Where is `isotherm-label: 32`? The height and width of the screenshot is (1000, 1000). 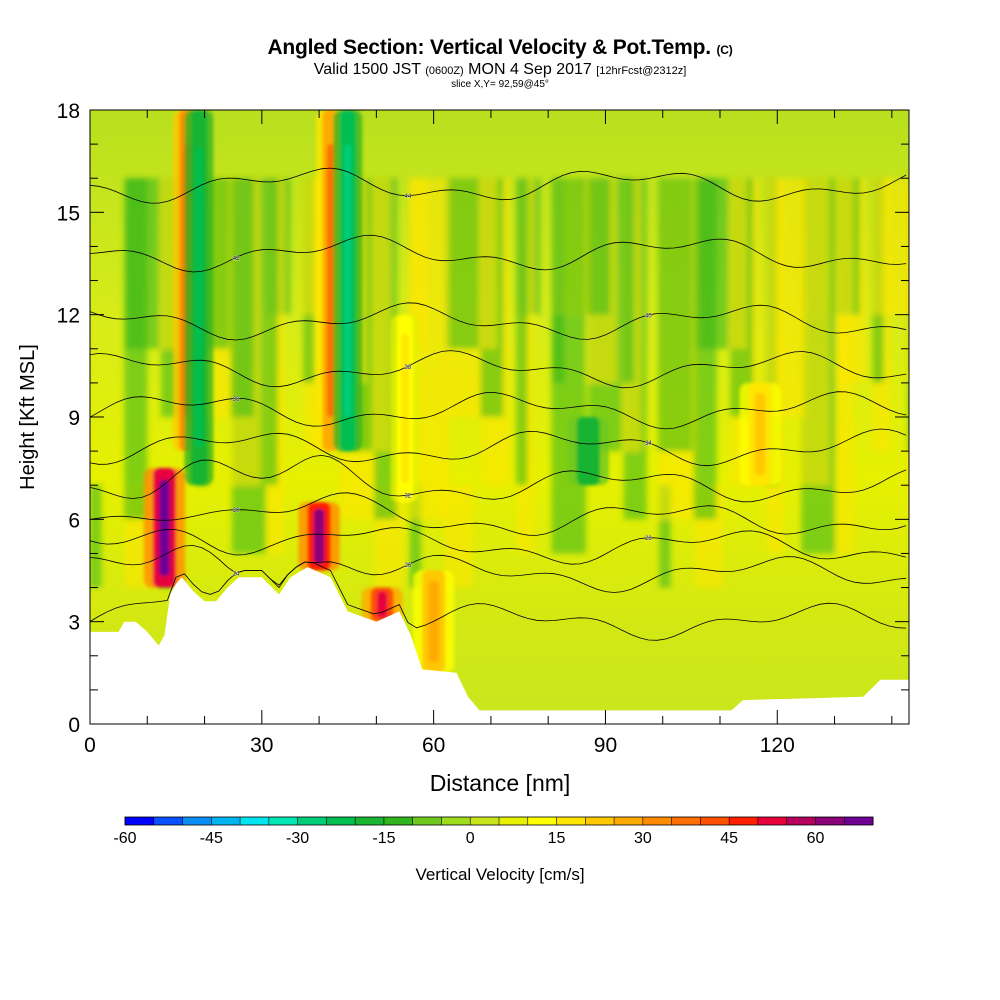 isotherm-label: 32 is located at coordinates (408, 497).